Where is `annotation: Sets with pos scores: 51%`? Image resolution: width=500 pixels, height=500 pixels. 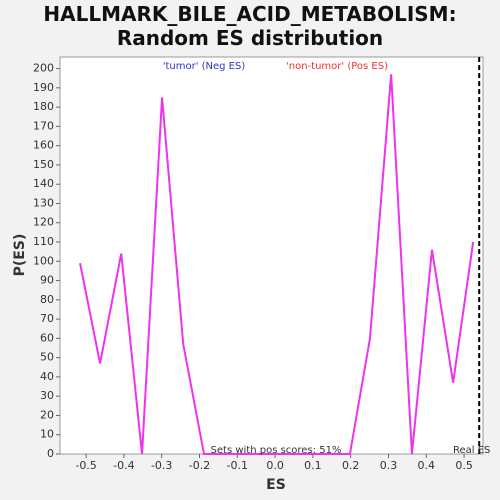 annotation: Sets with pos scores: 51% is located at coordinates (276, 450).